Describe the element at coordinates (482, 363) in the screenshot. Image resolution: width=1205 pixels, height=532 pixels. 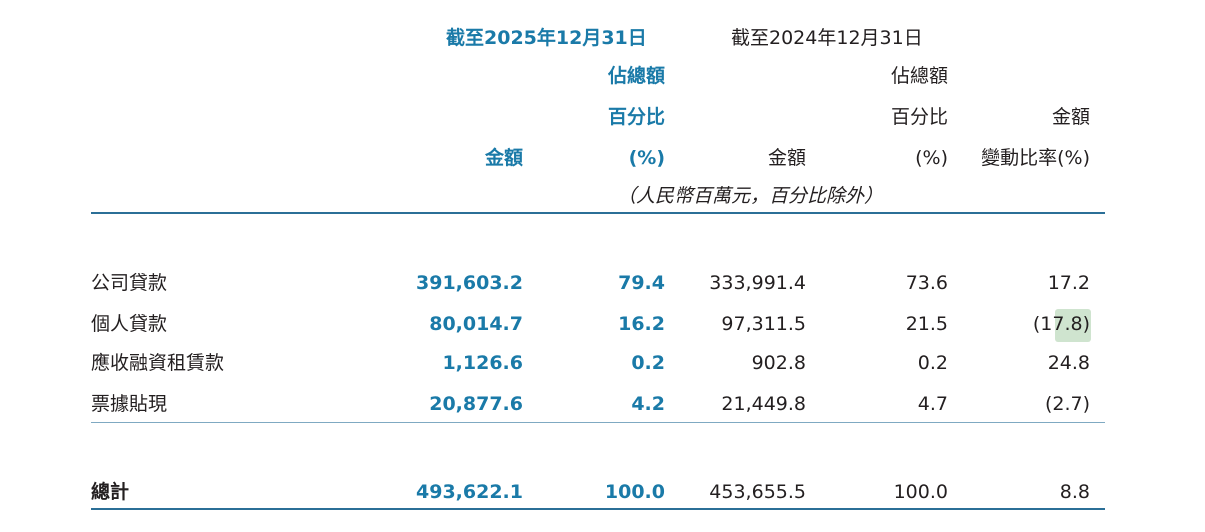
I see `amount-2025: 1,126.6` at that location.